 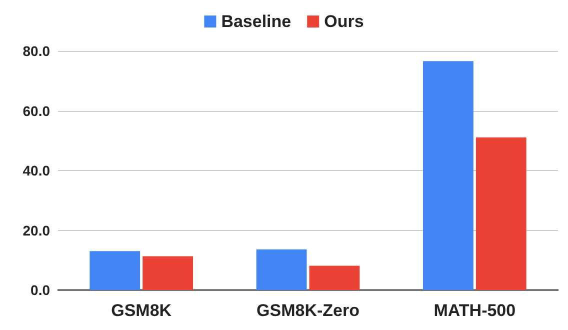 I want to click on legend-label: Ours, so click(x=344, y=21).